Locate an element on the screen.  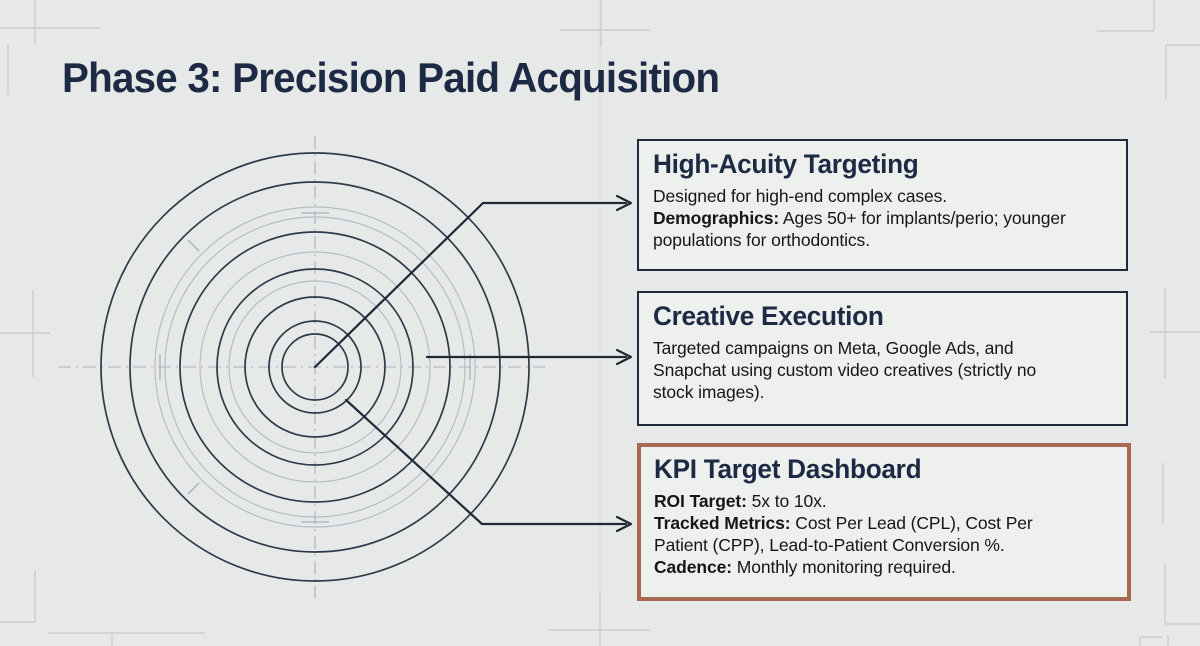
callout-heading: High-Acuity Targeting is located at coordinates (786, 164).